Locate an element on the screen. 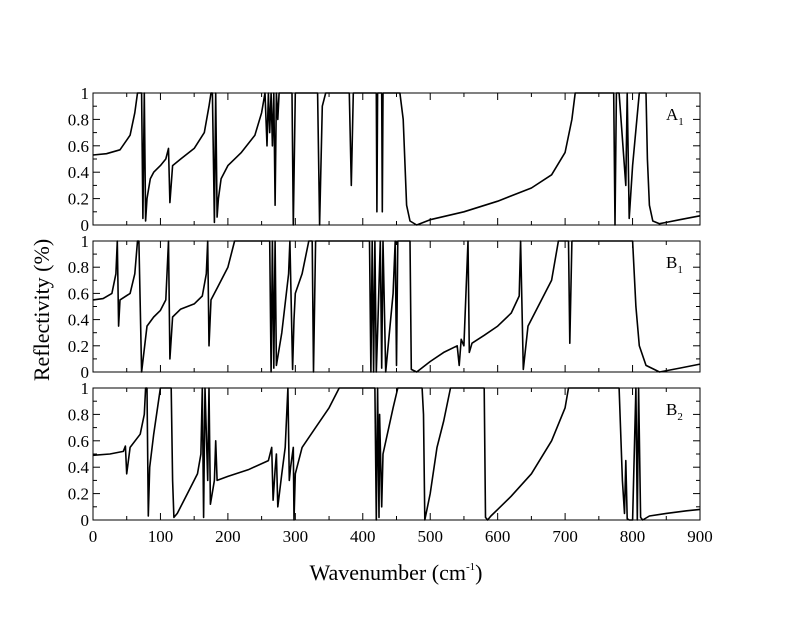 The height and width of the screenshot is (617, 792). panel-label-main: A is located at coordinates (672, 114).